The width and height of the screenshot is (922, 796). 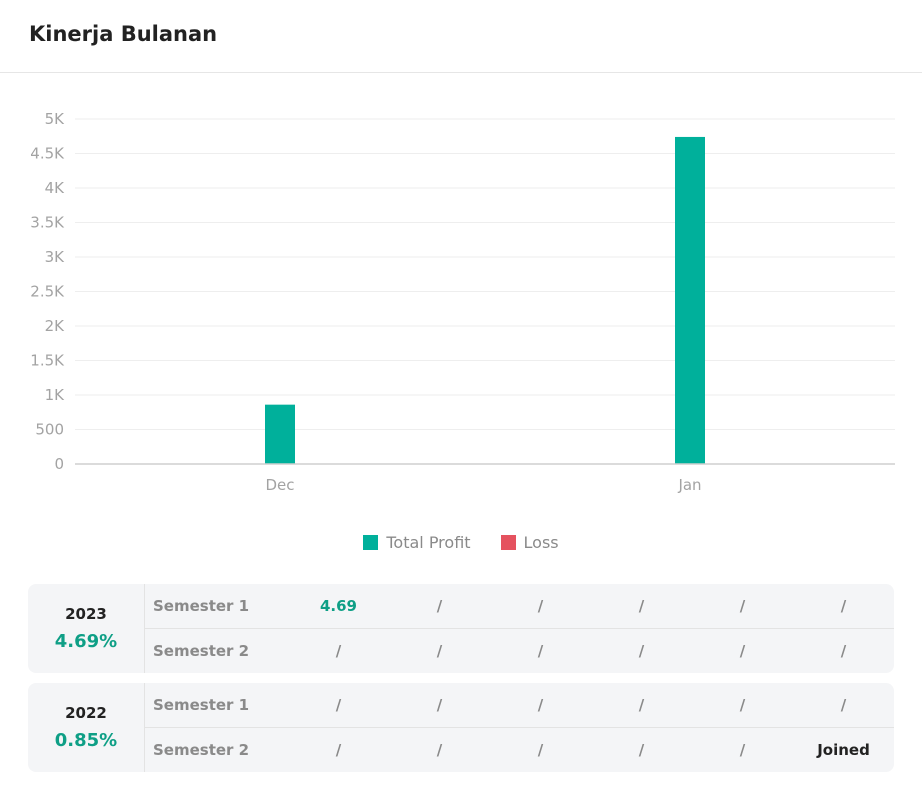 I want to click on semester-row: Semester 2 / / / / / /, so click(x=519, y=650).